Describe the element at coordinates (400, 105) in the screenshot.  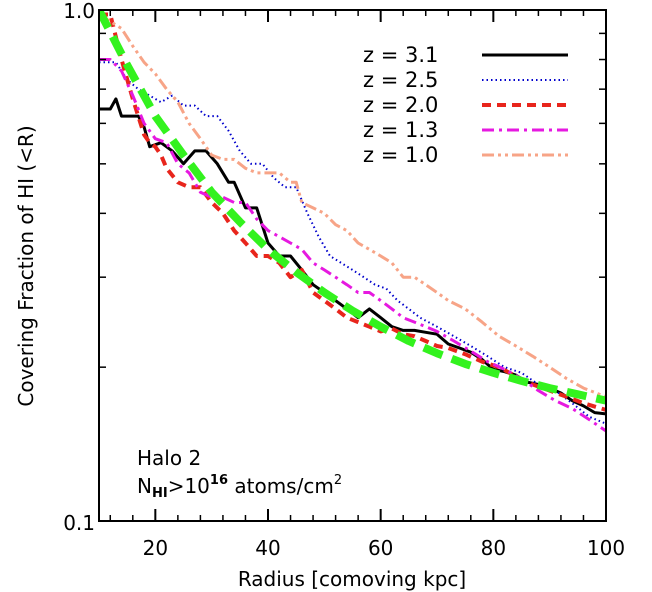
I see `legend-label: z = 2.0` at that location.